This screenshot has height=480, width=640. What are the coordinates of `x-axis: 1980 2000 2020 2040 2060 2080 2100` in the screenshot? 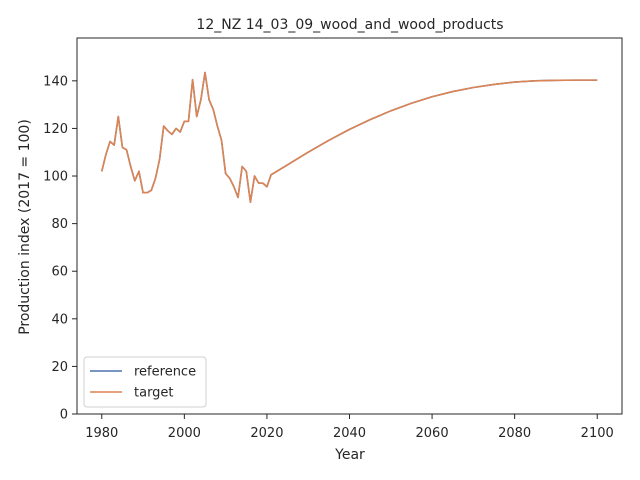 It's located at (349, 427).